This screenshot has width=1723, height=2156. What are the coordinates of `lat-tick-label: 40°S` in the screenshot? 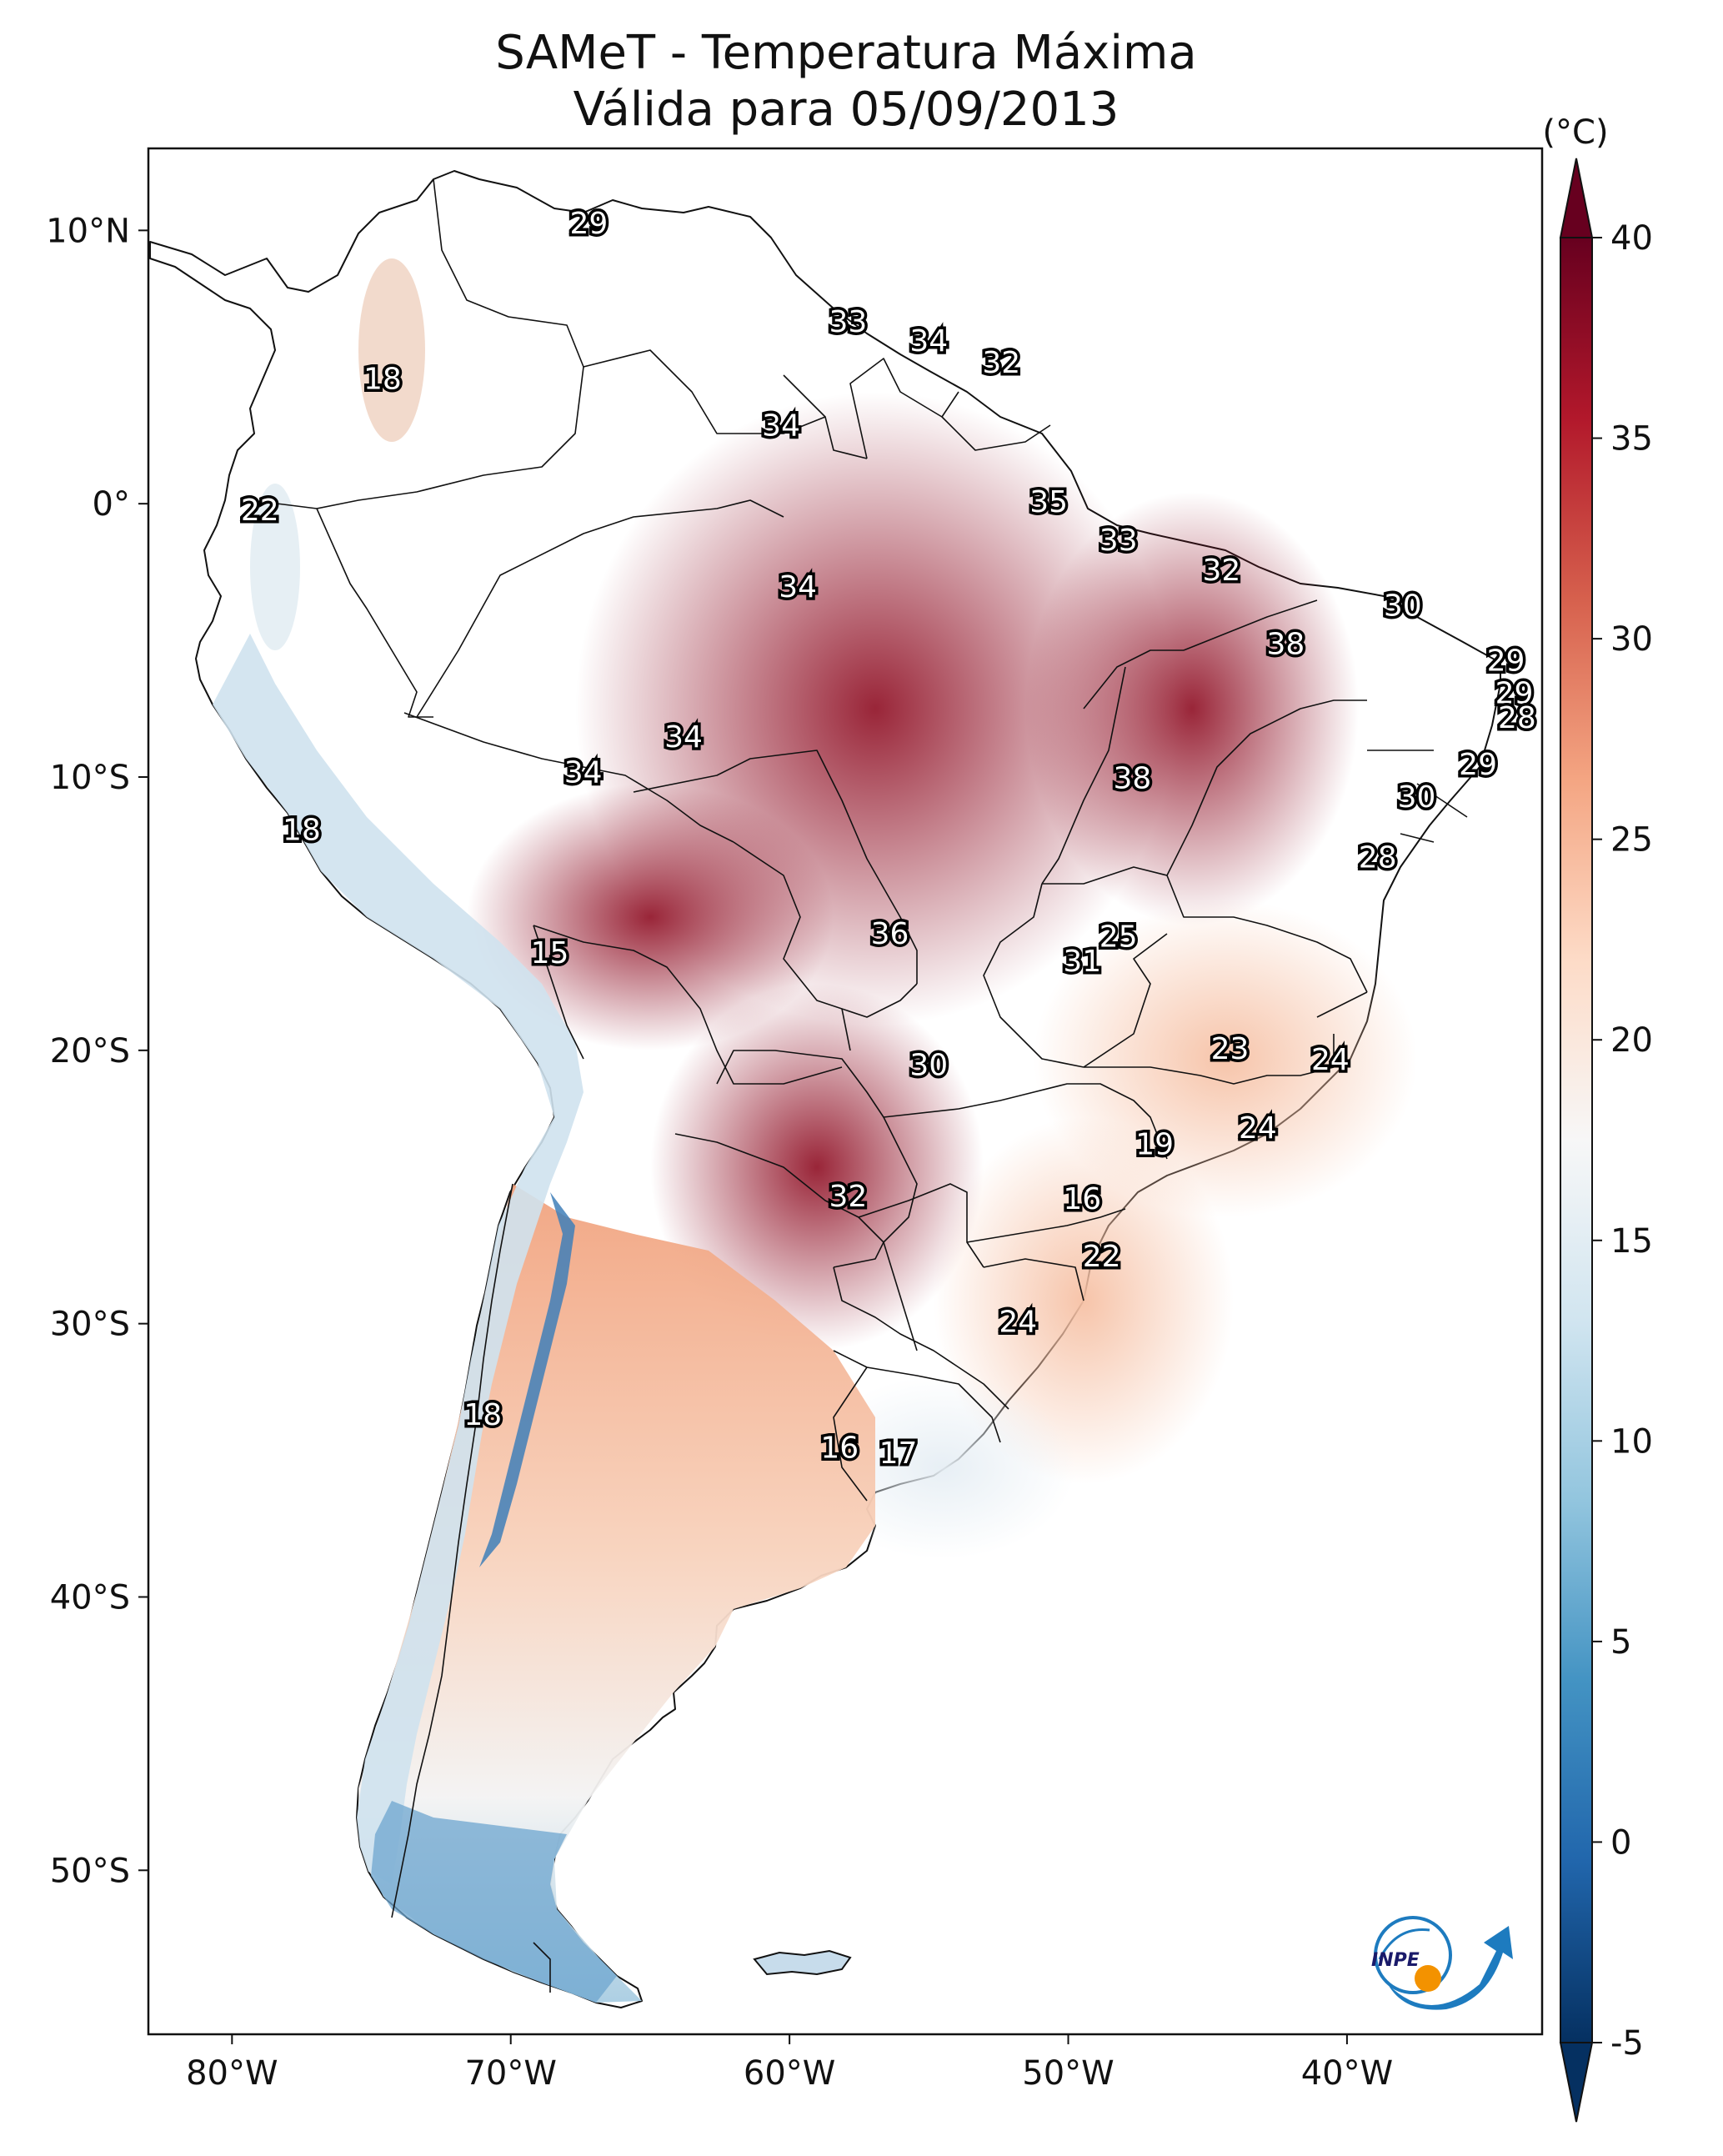 It's located at (90, 1597).